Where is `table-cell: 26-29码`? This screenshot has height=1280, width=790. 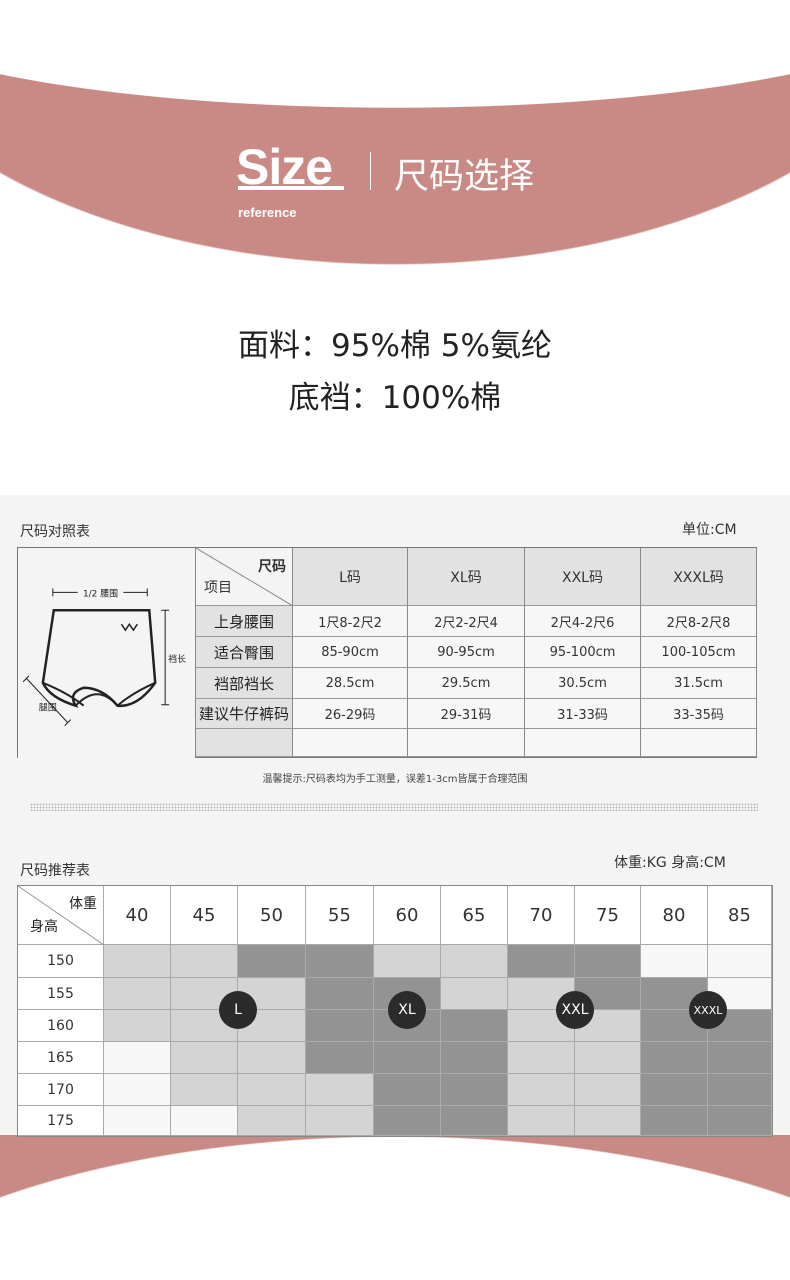
table-cell: 26-29码 is located at coordinates (350, 714).